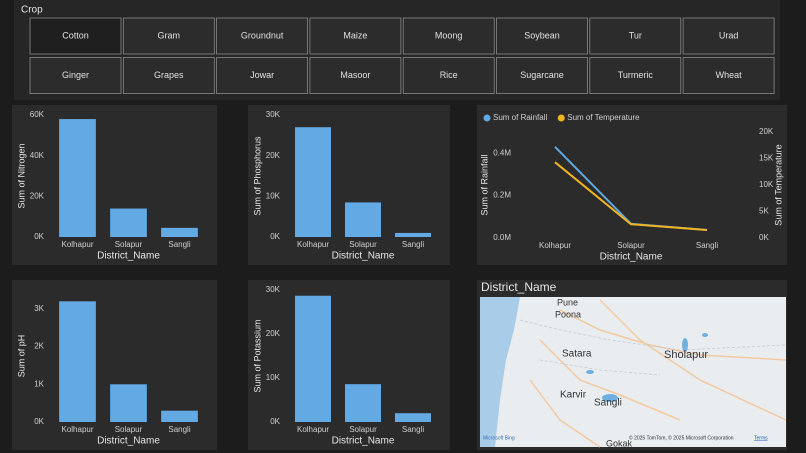 The width and height of the screenshot is (806, 453). I want to click on slicer-button-label: Jowar, so click(262, 75).